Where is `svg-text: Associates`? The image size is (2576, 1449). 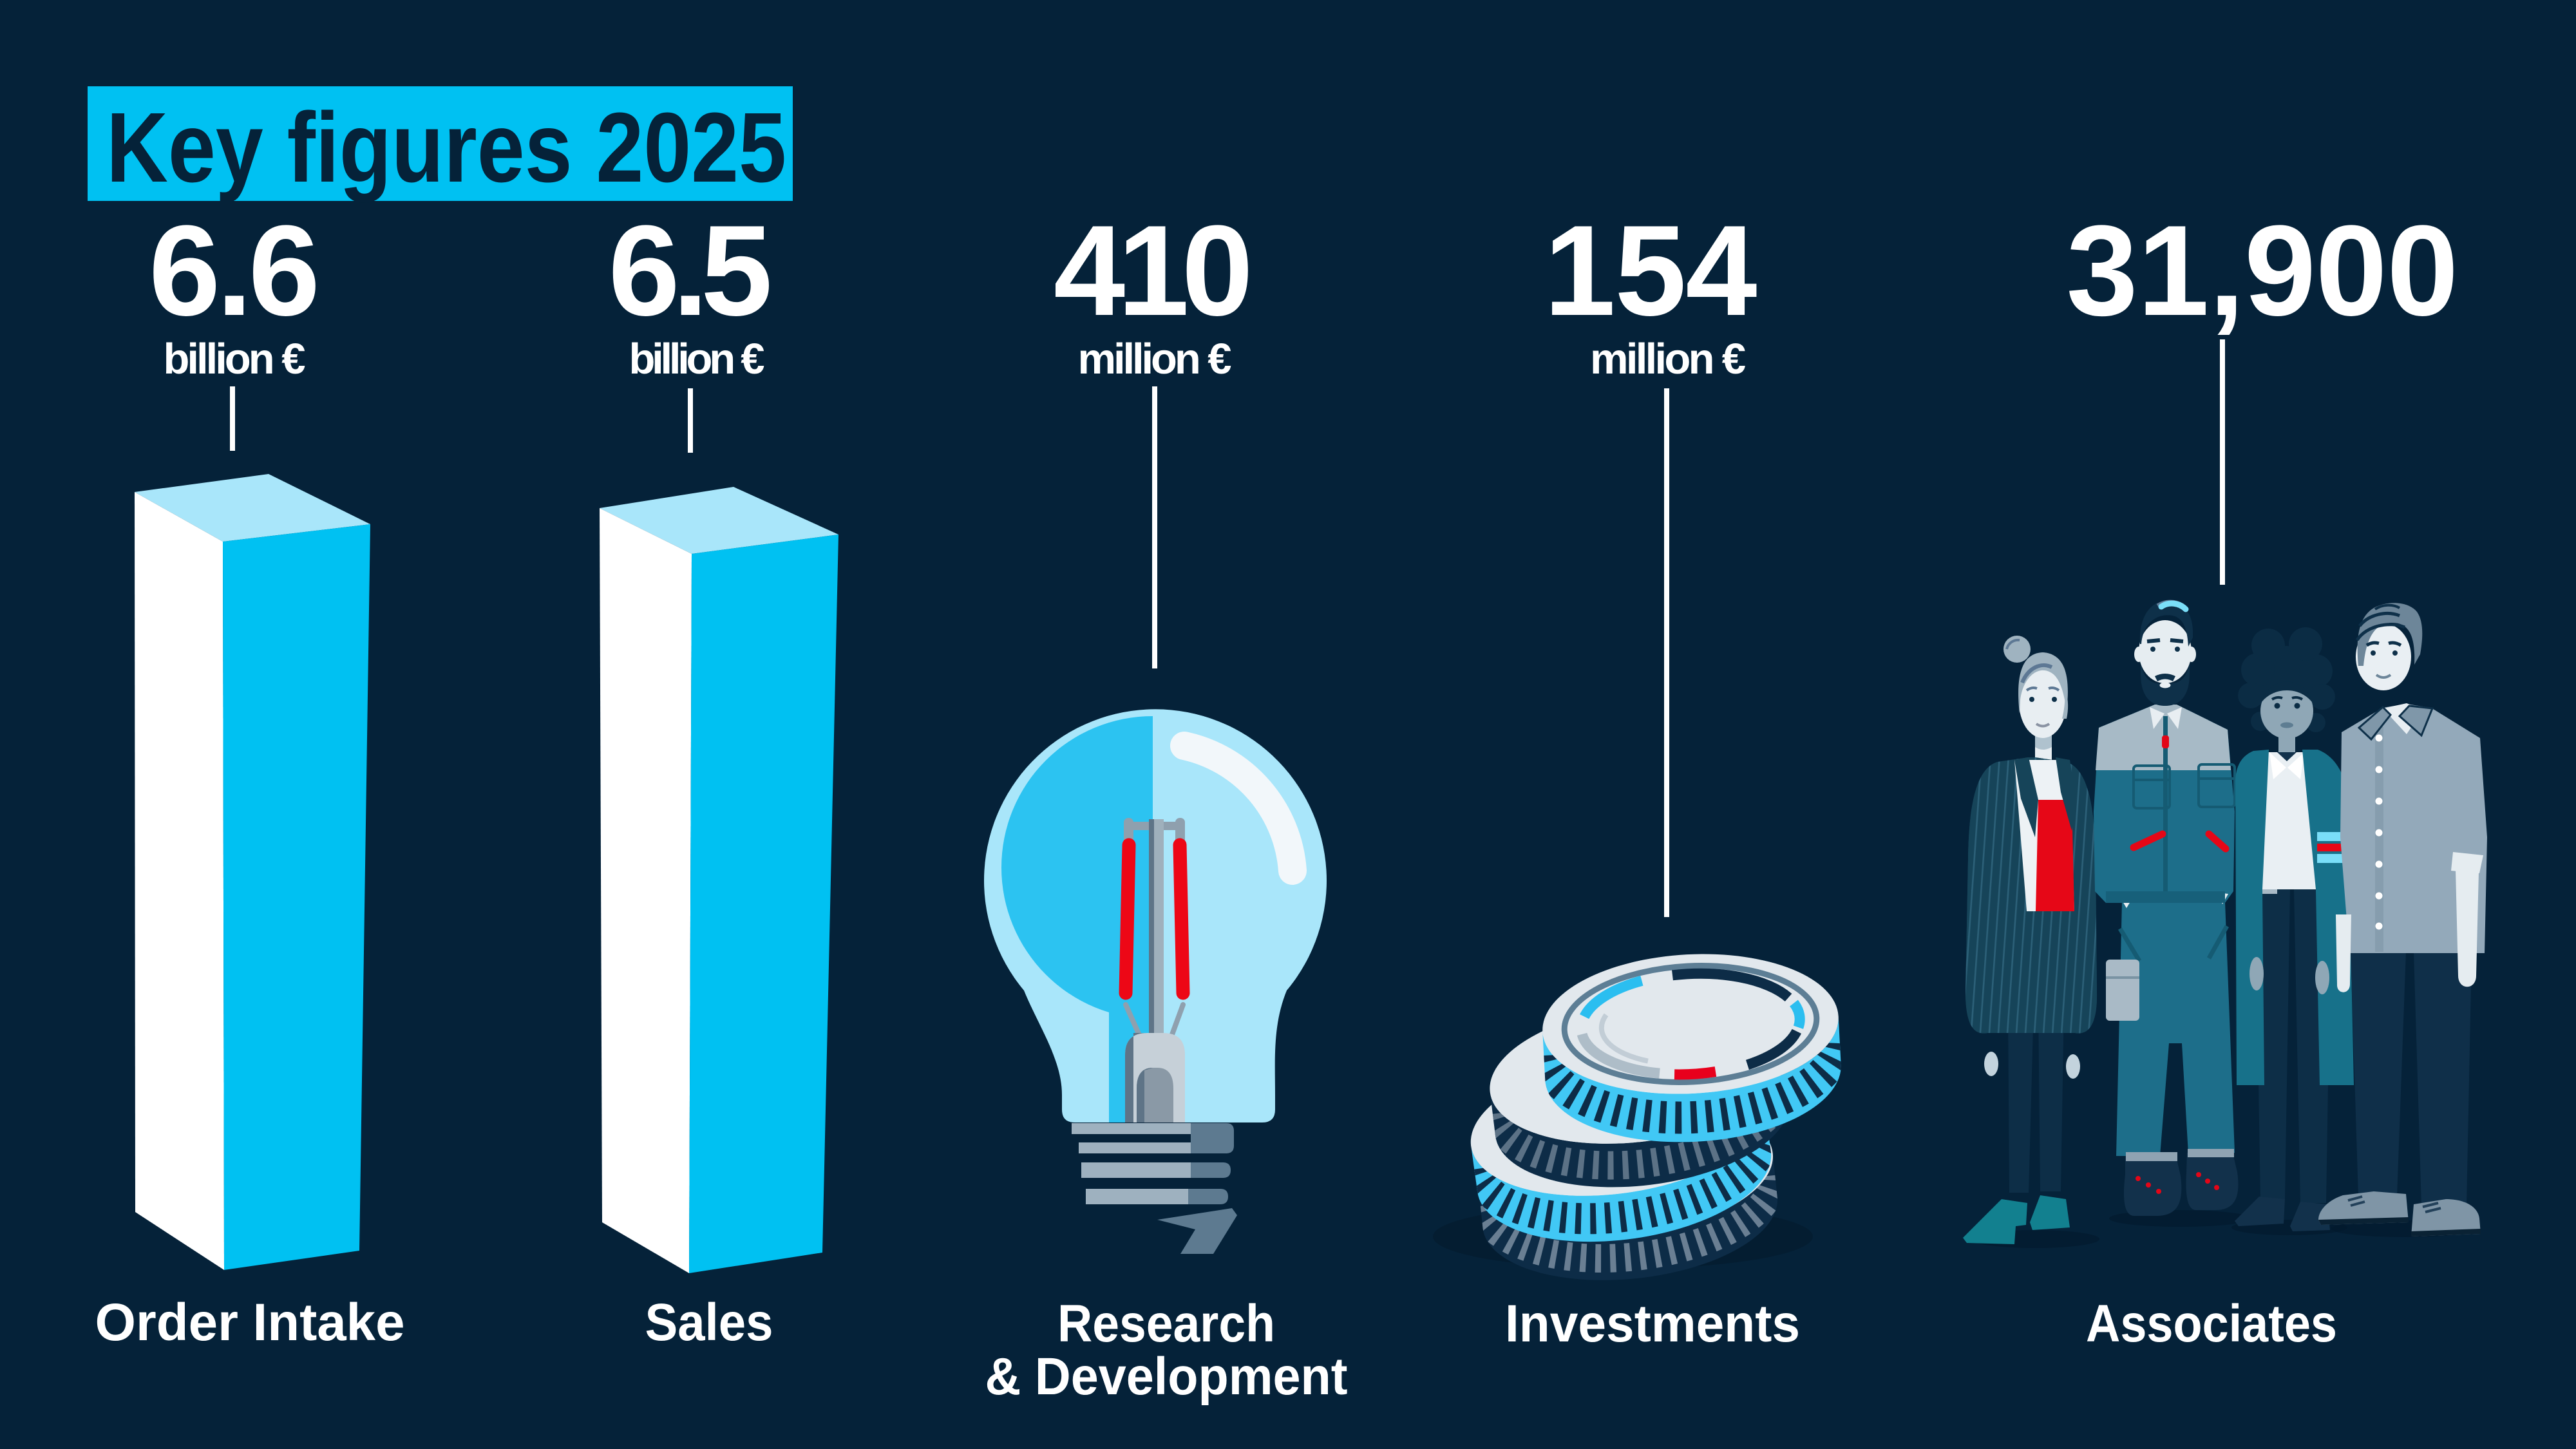 svg-text: Associates is located at coordinates (2211, 1323).